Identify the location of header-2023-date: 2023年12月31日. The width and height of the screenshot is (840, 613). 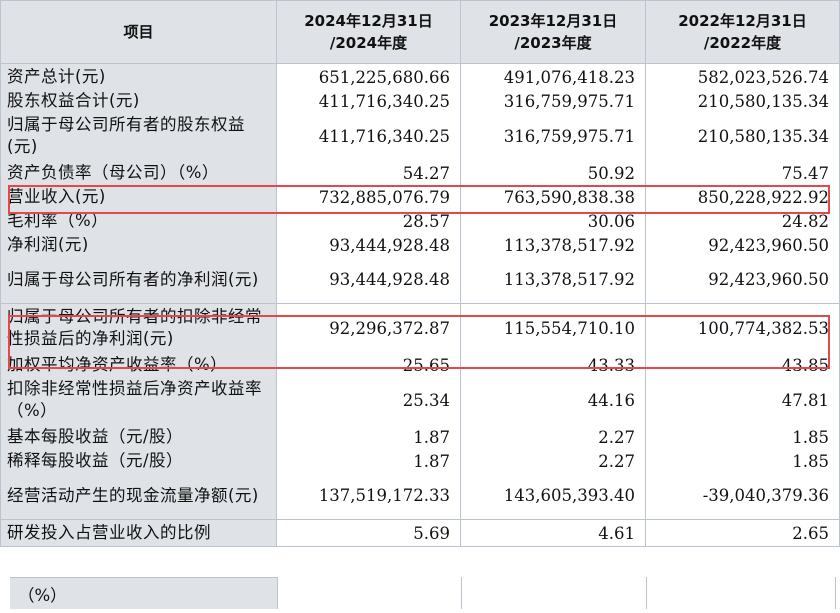
(553, 21).